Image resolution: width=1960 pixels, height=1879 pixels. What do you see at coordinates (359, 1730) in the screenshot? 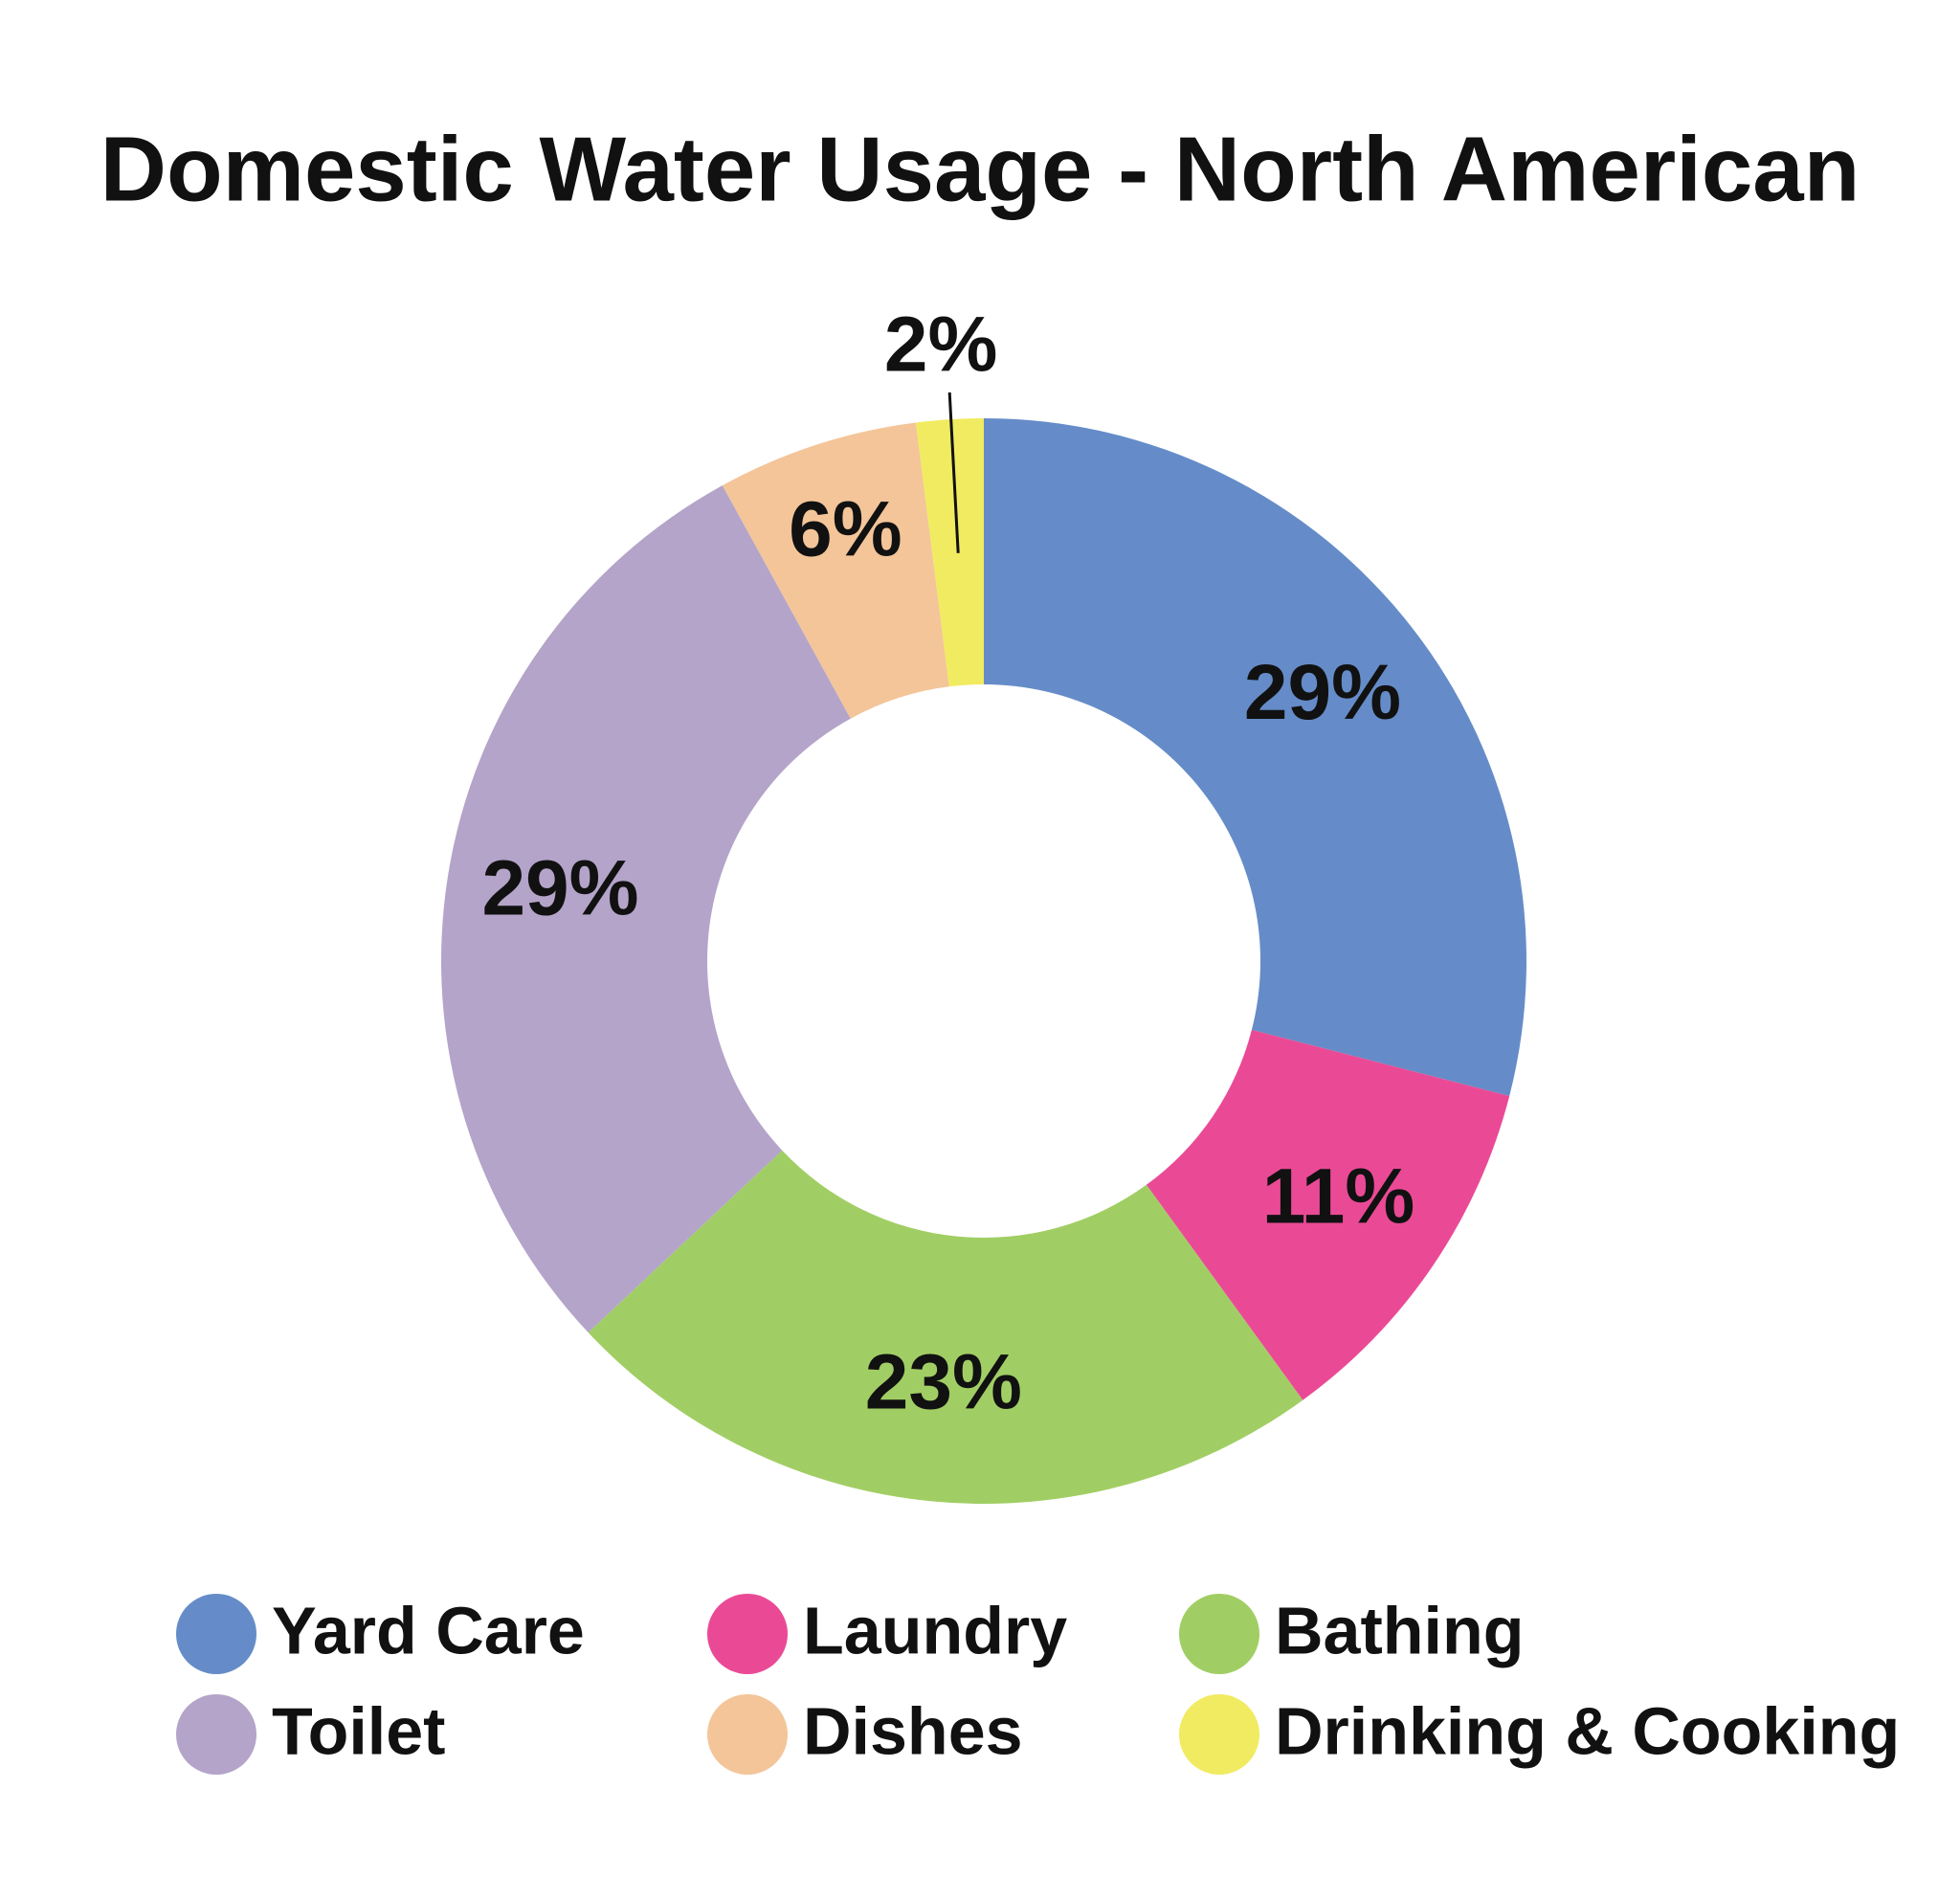
I see `legend-label: Toilet` at bounding box center [359, 1730].